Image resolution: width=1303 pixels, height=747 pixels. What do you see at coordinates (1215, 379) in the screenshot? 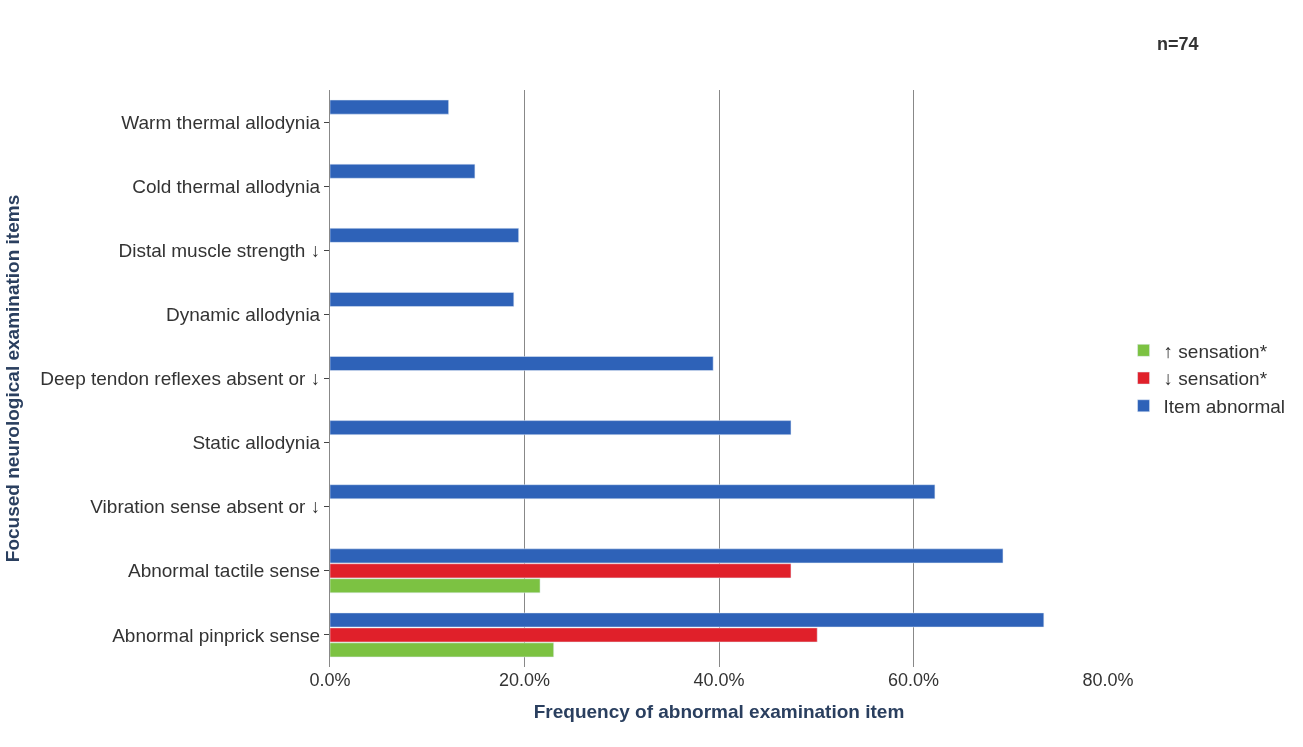
I see `legend-label: ↓ sensation*` at bounding box center [1215, 379].